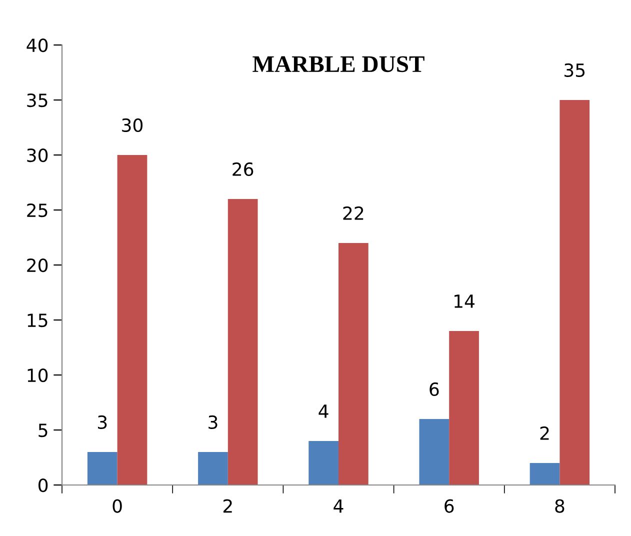 This screenshot has height=536, width=631. What do you see at coordinates (117, 506) in the screenshot?
I see `x-tick-label: 0` at bounding box center [117, 506].